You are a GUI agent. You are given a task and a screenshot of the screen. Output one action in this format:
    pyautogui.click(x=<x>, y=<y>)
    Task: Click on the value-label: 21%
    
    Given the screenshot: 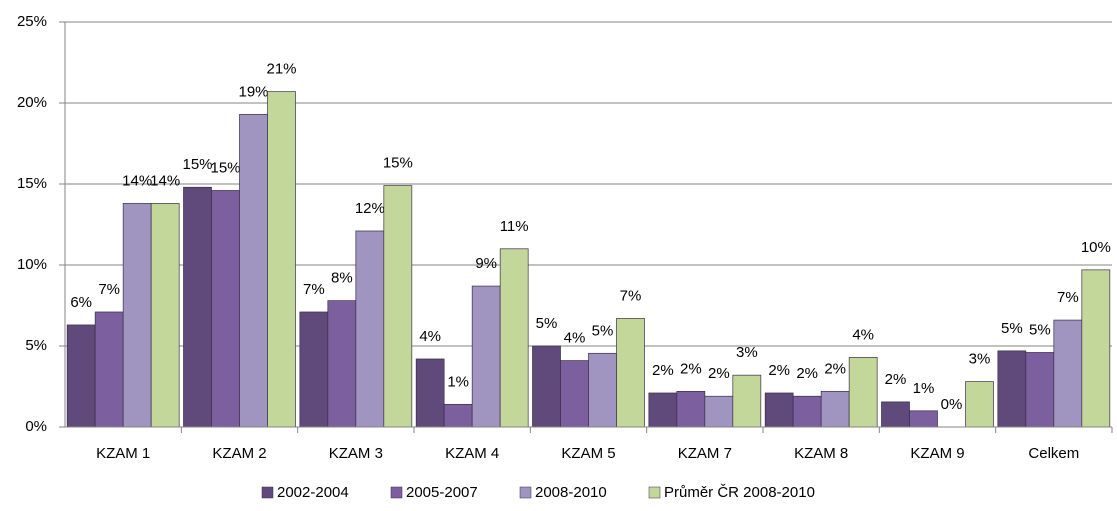 What is the action you would take?
    pyautogui.click(x=281, y=69)
    